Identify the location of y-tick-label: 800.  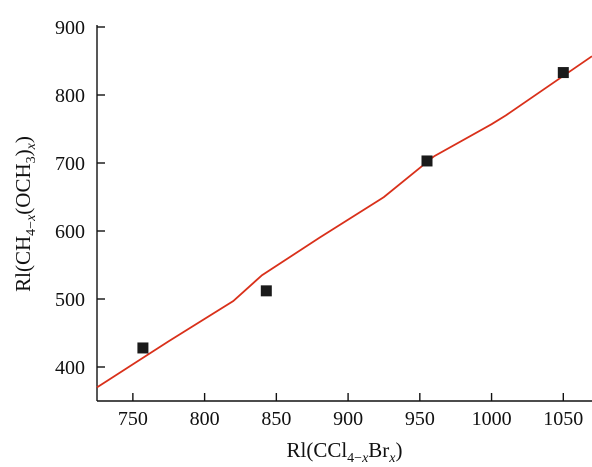
(70, 96).